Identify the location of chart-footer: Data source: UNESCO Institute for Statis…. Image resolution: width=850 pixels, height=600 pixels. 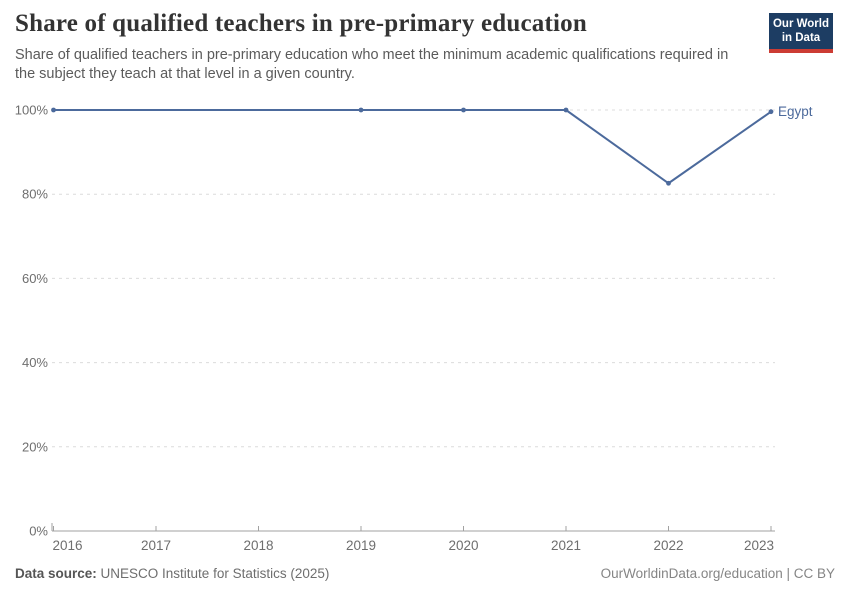
(425, 573).